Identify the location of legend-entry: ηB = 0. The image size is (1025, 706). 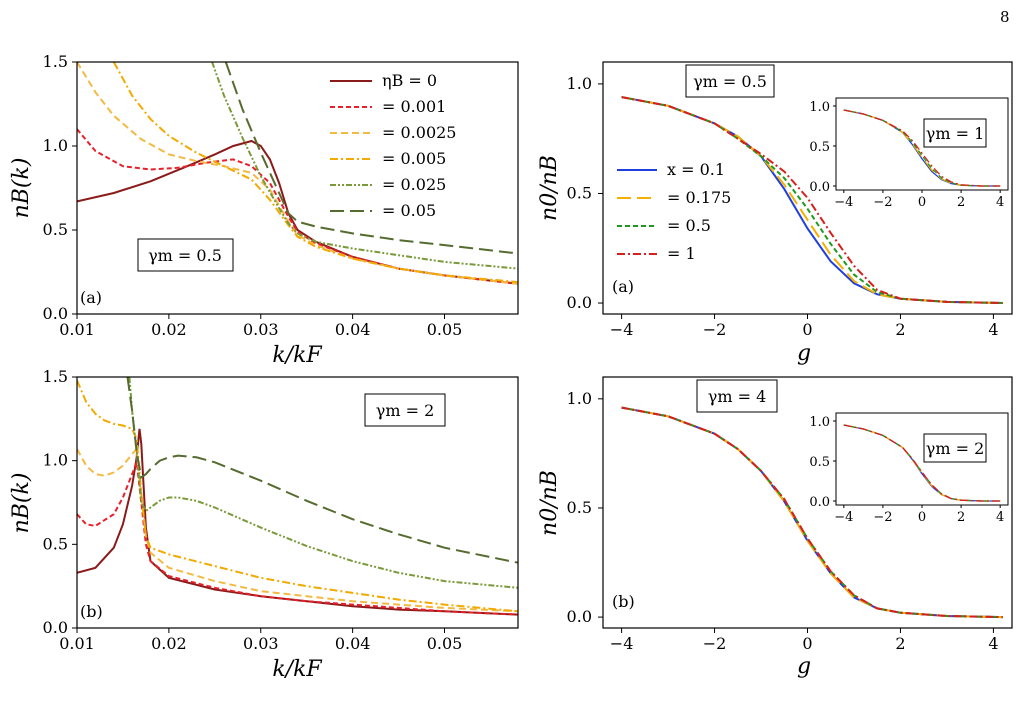
(409, 80).